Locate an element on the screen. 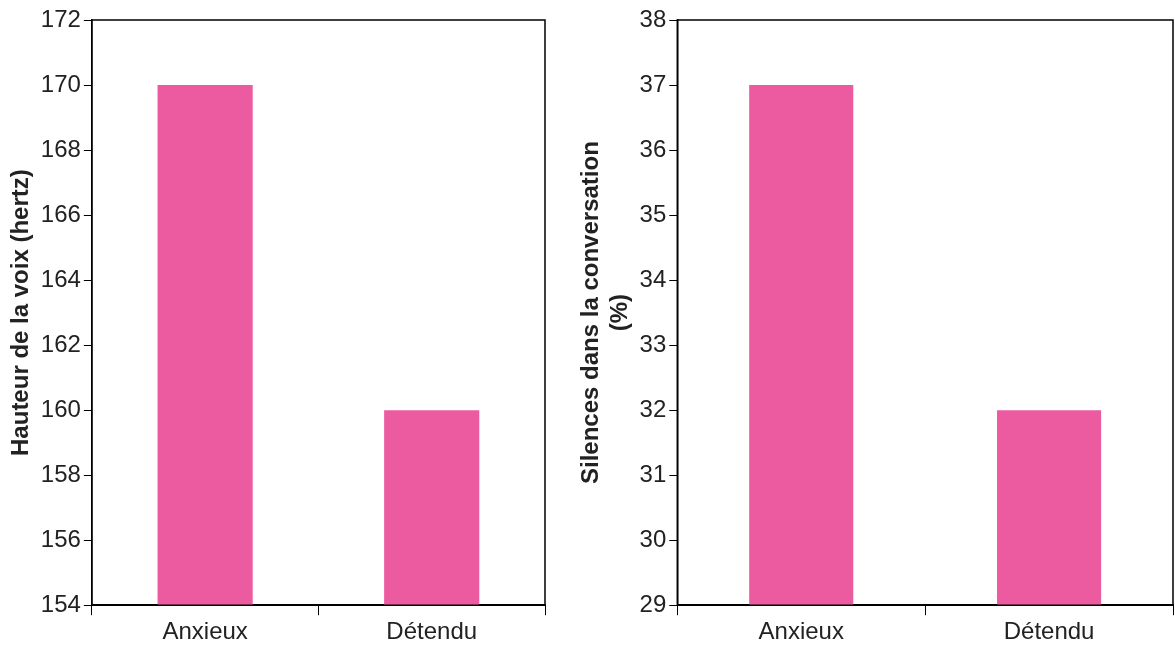 This screenshot has height=655, width=1175. y-tick-label: 30 is located at coordinates (653, 538).